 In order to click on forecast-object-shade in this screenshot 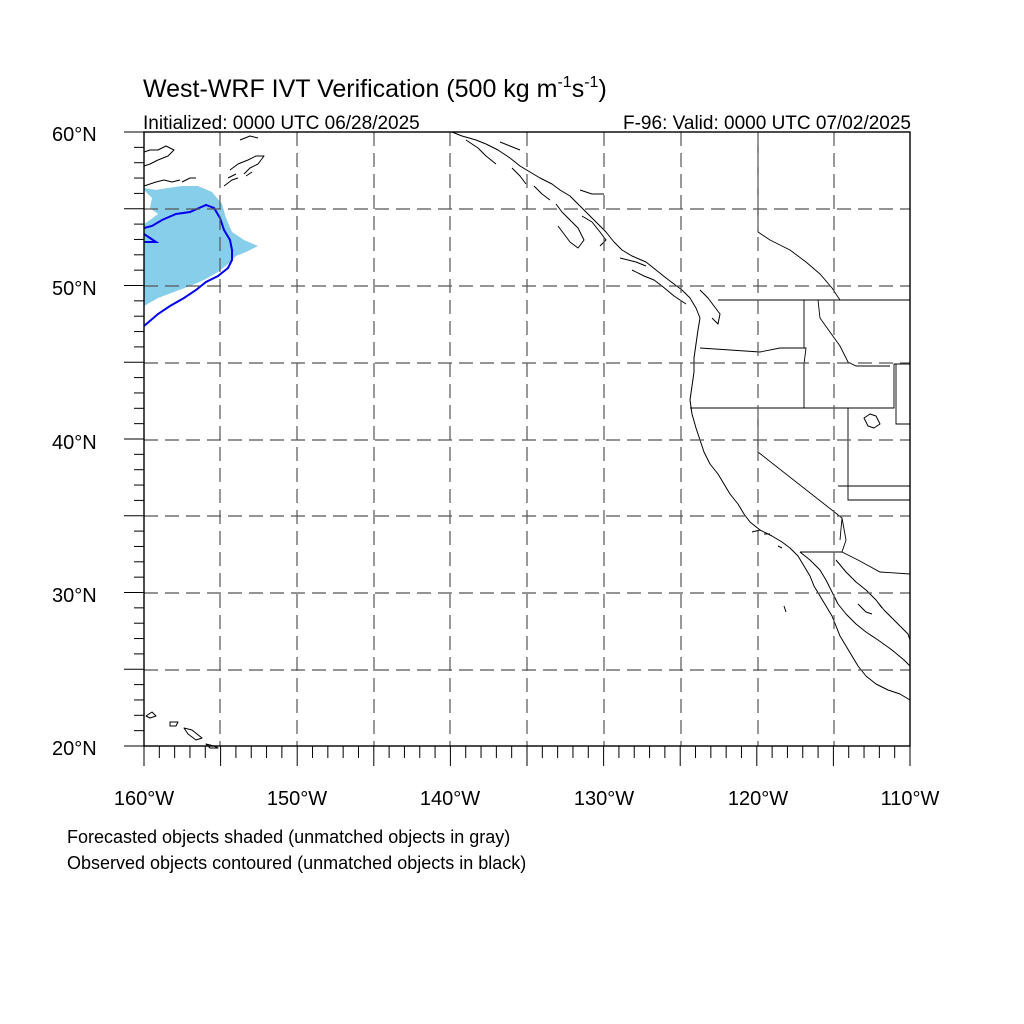, I will do `click(201, 246)`.